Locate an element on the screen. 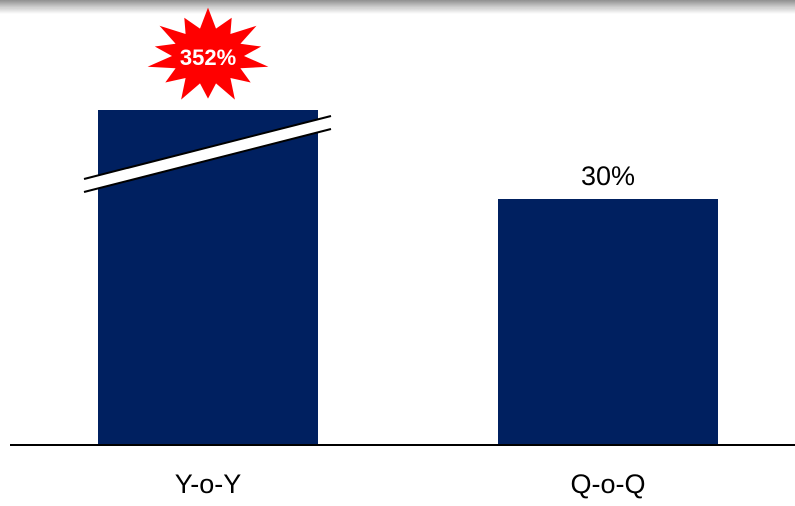 The width and height of the screenshot is (795, 506). bar-q-o-q is located at coordinates (608, 321).